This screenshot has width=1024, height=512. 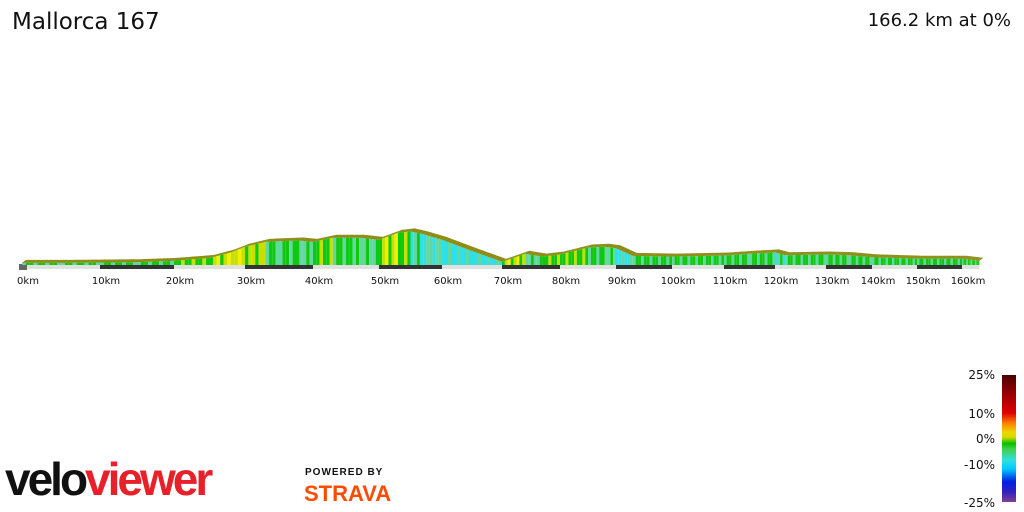 I want to click on strava-logo: STRAVA, so click(x=348, y=493).